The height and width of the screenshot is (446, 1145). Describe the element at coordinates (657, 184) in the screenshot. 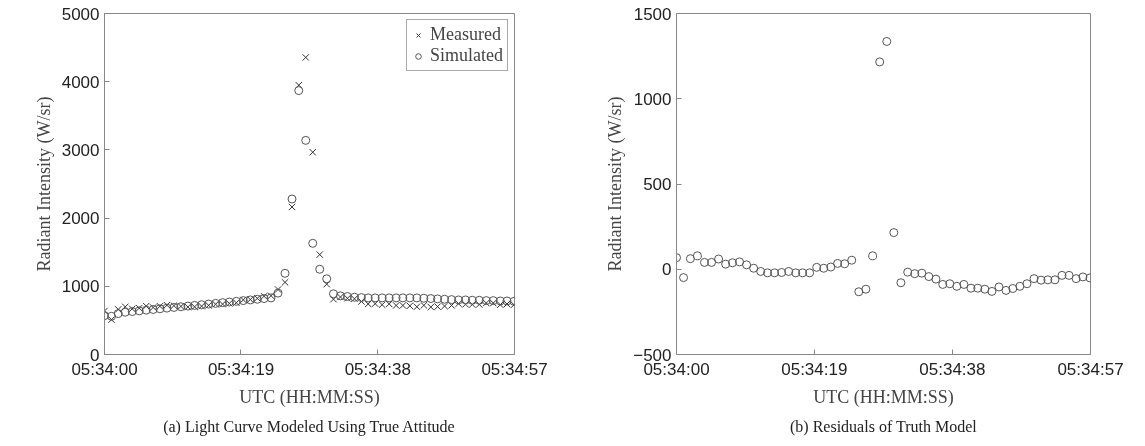

I see `y-tick-label: 500` at that location.